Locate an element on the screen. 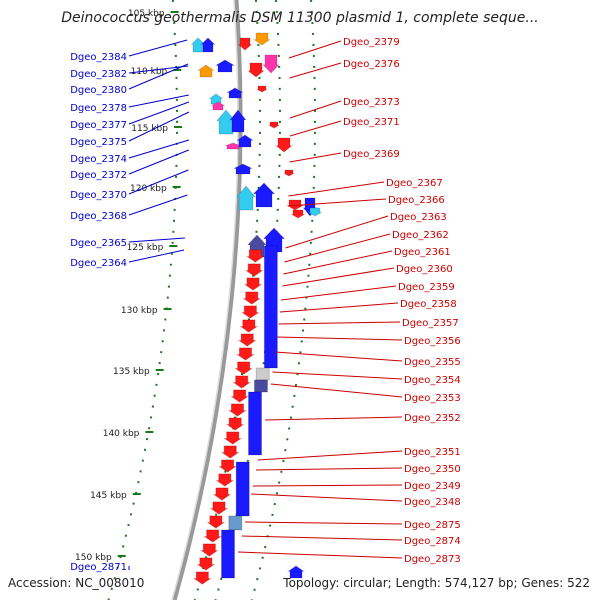  backbone-line is located at coordinates (207, 300).